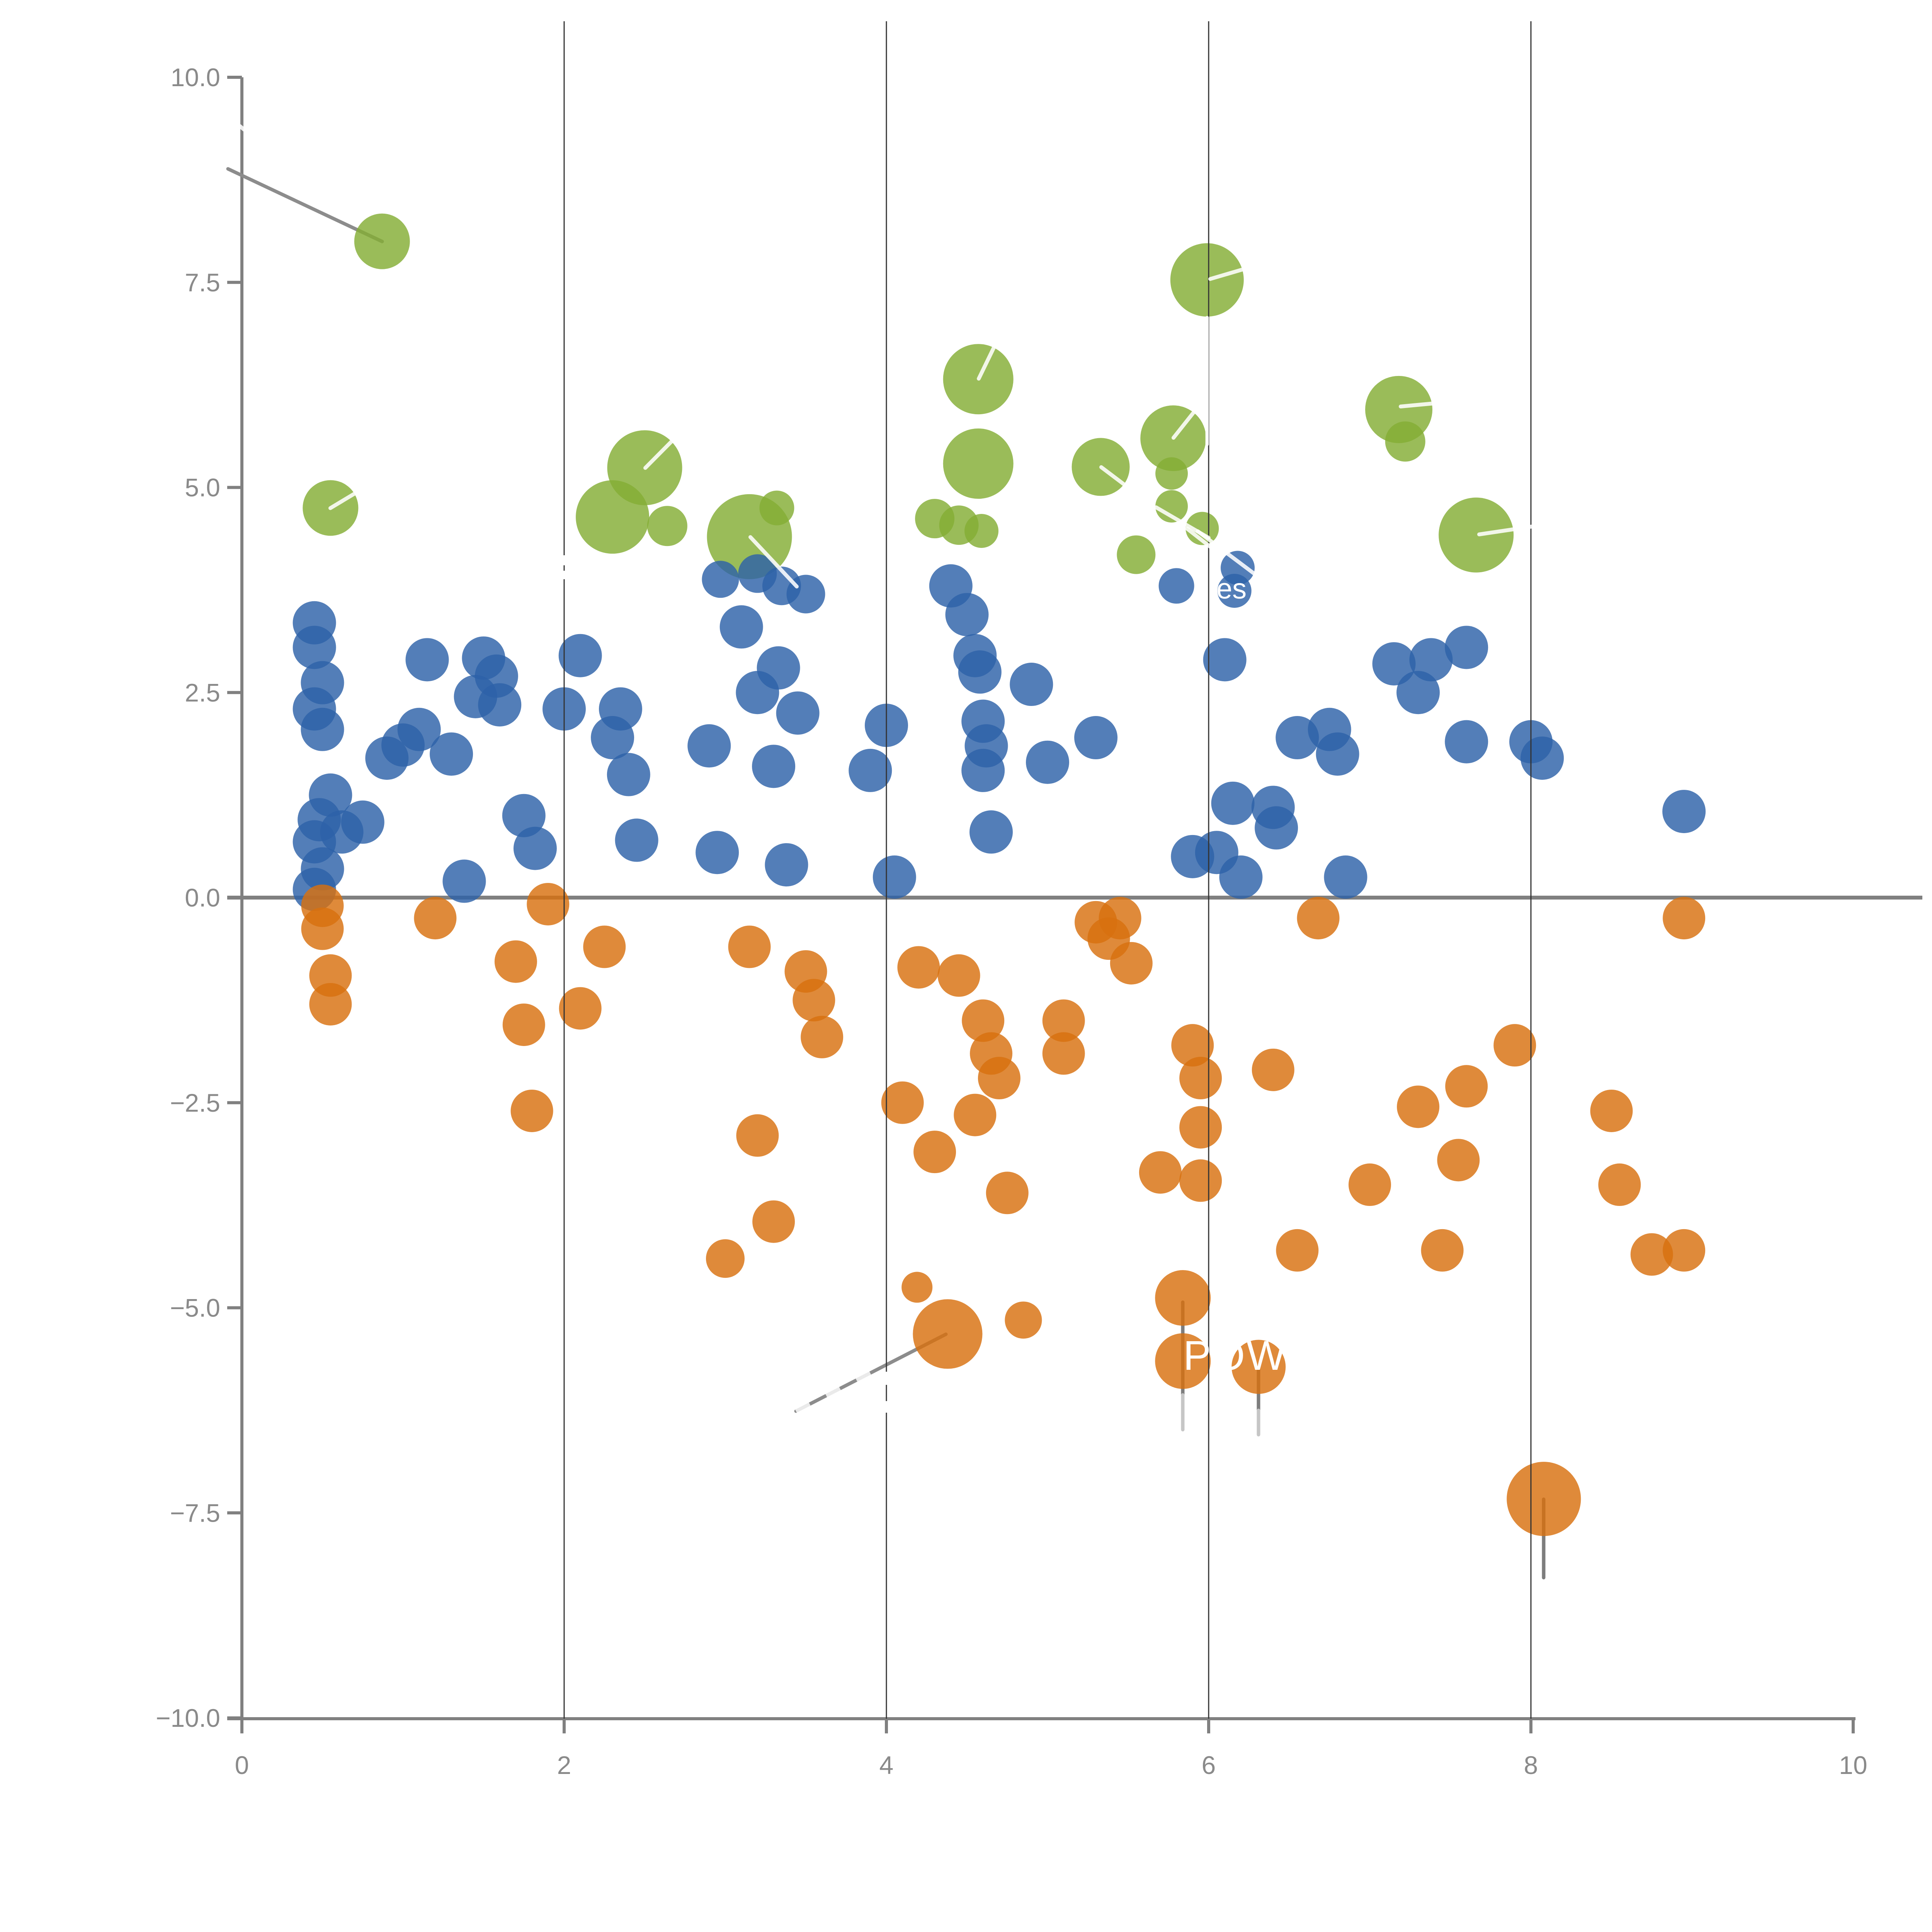 The height and width of the screenshot is (1932, 1932). What do you see at coordinates (1531, 1765) in the screenshot?
I see `x-tick-label: 8` at bounding box center [1531, 1765].